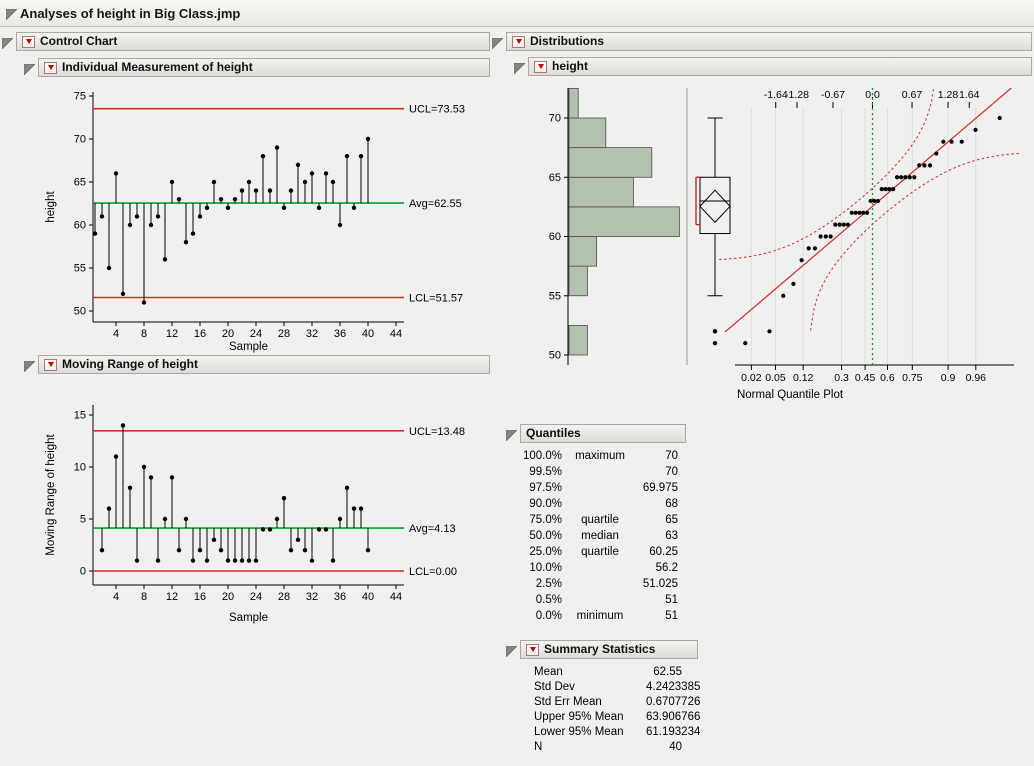 The height and width of the screenshot is (766, 1034). Describe the element at coordinates (713, 231) in the screenshot. I see `outlier-box-plot` at that location.